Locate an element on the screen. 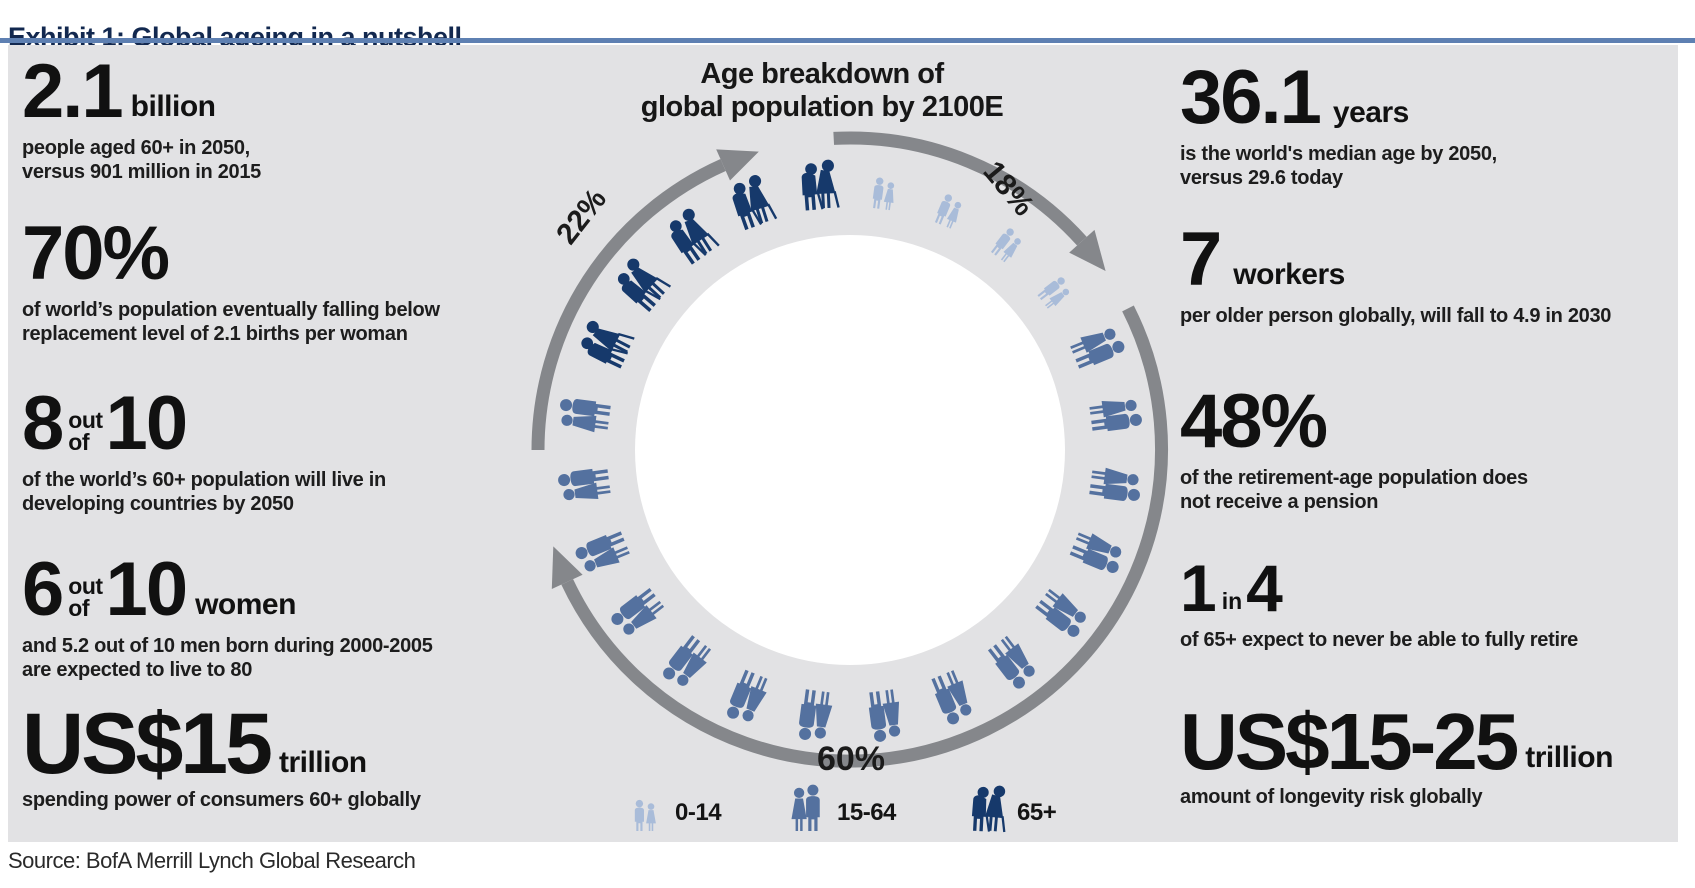 The width and height of the screenshot is (1695, 888). legend-item-children: 0-14 is located at coordinates (675, 808).